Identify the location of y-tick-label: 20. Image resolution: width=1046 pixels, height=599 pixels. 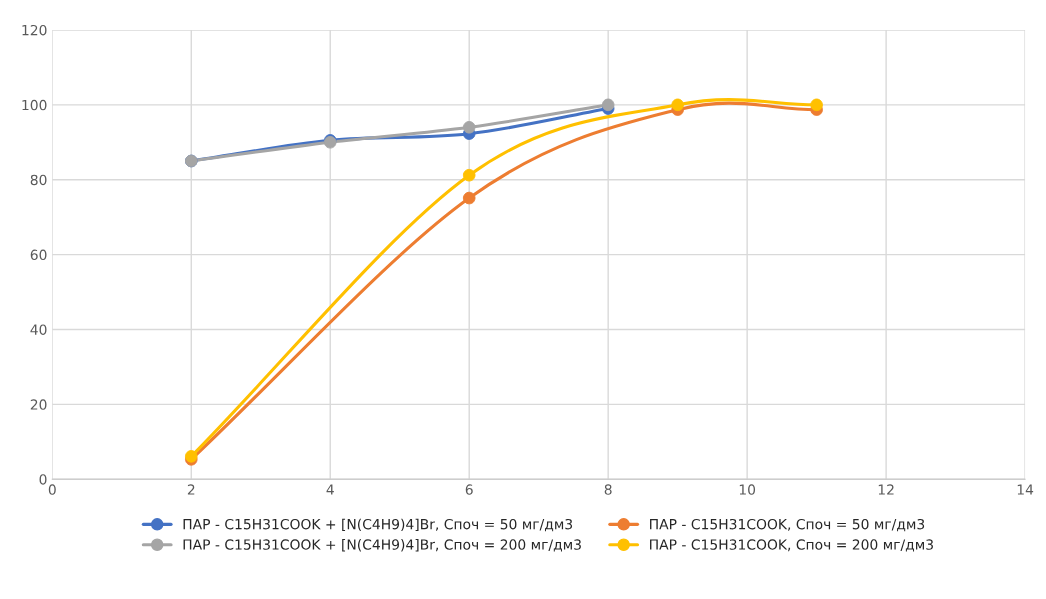
(38, 404).